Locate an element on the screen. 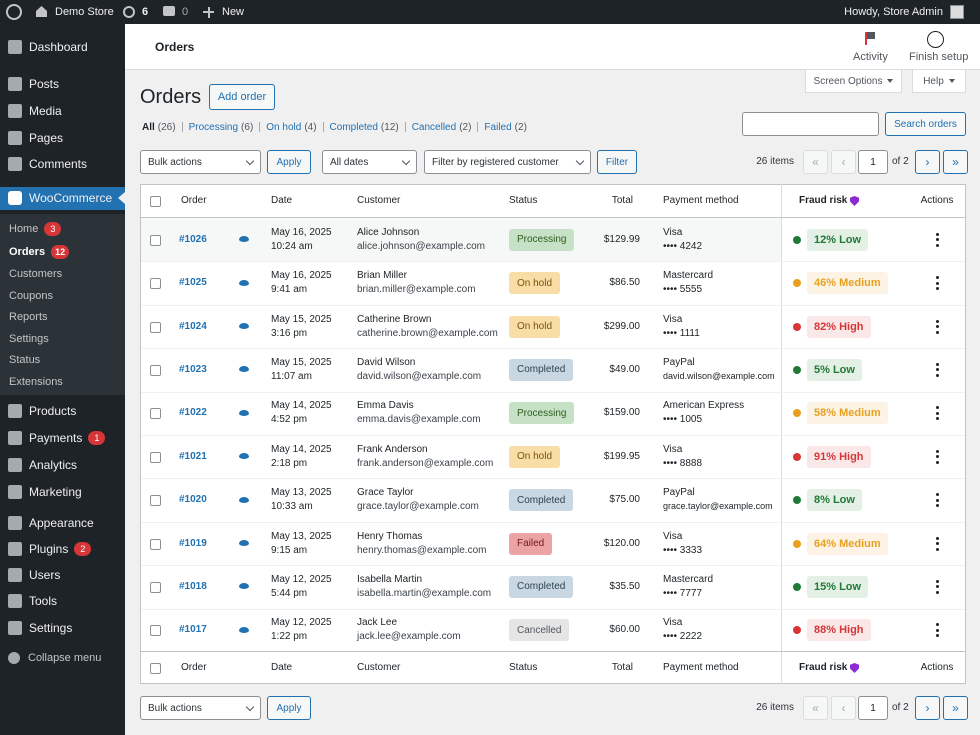  order-number: #1019 is located at coordinates (193, 543).